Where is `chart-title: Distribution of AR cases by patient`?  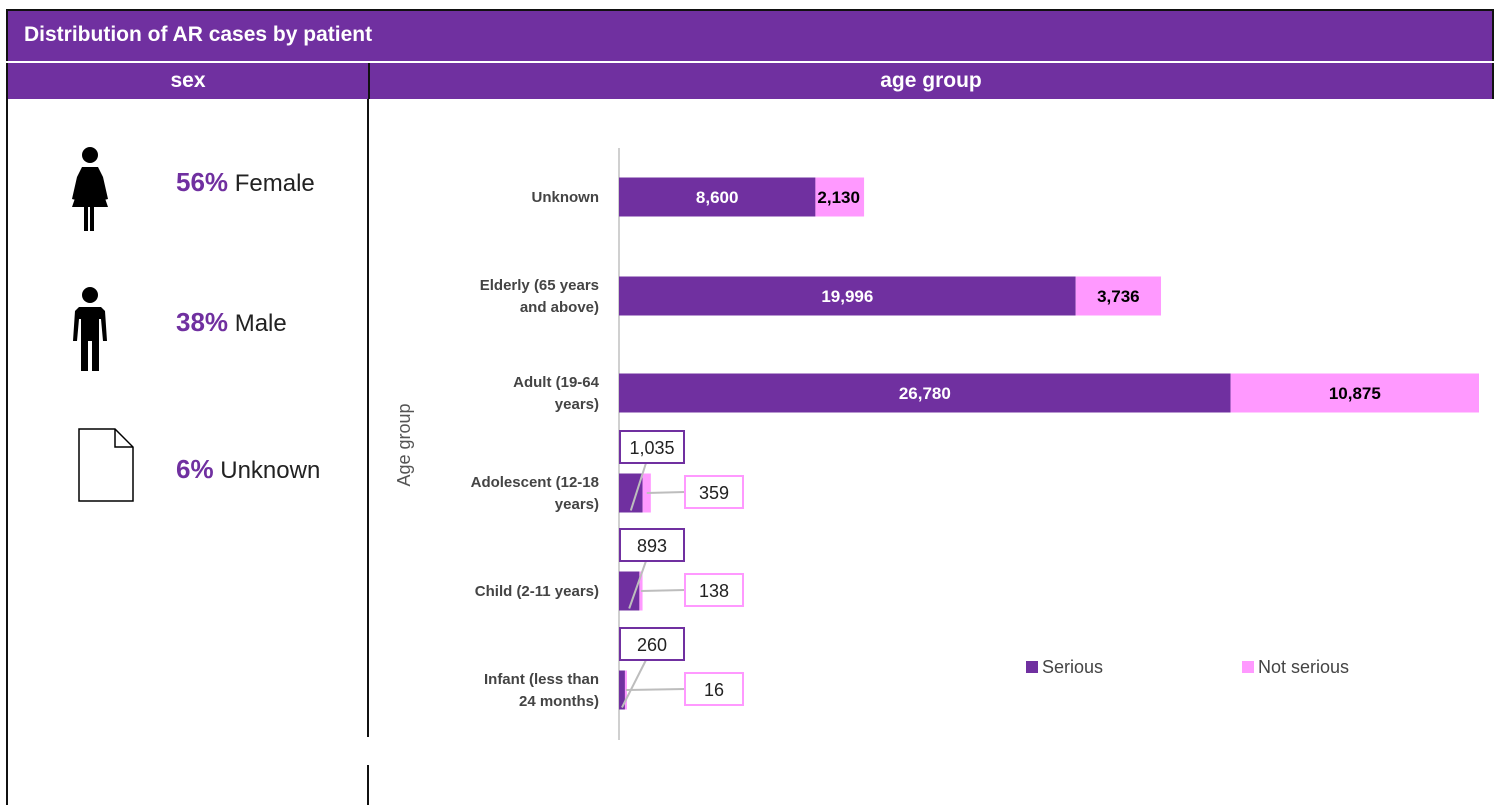
chart-title: Distribution of AR cases by patient is located at coordinates (198, 34).